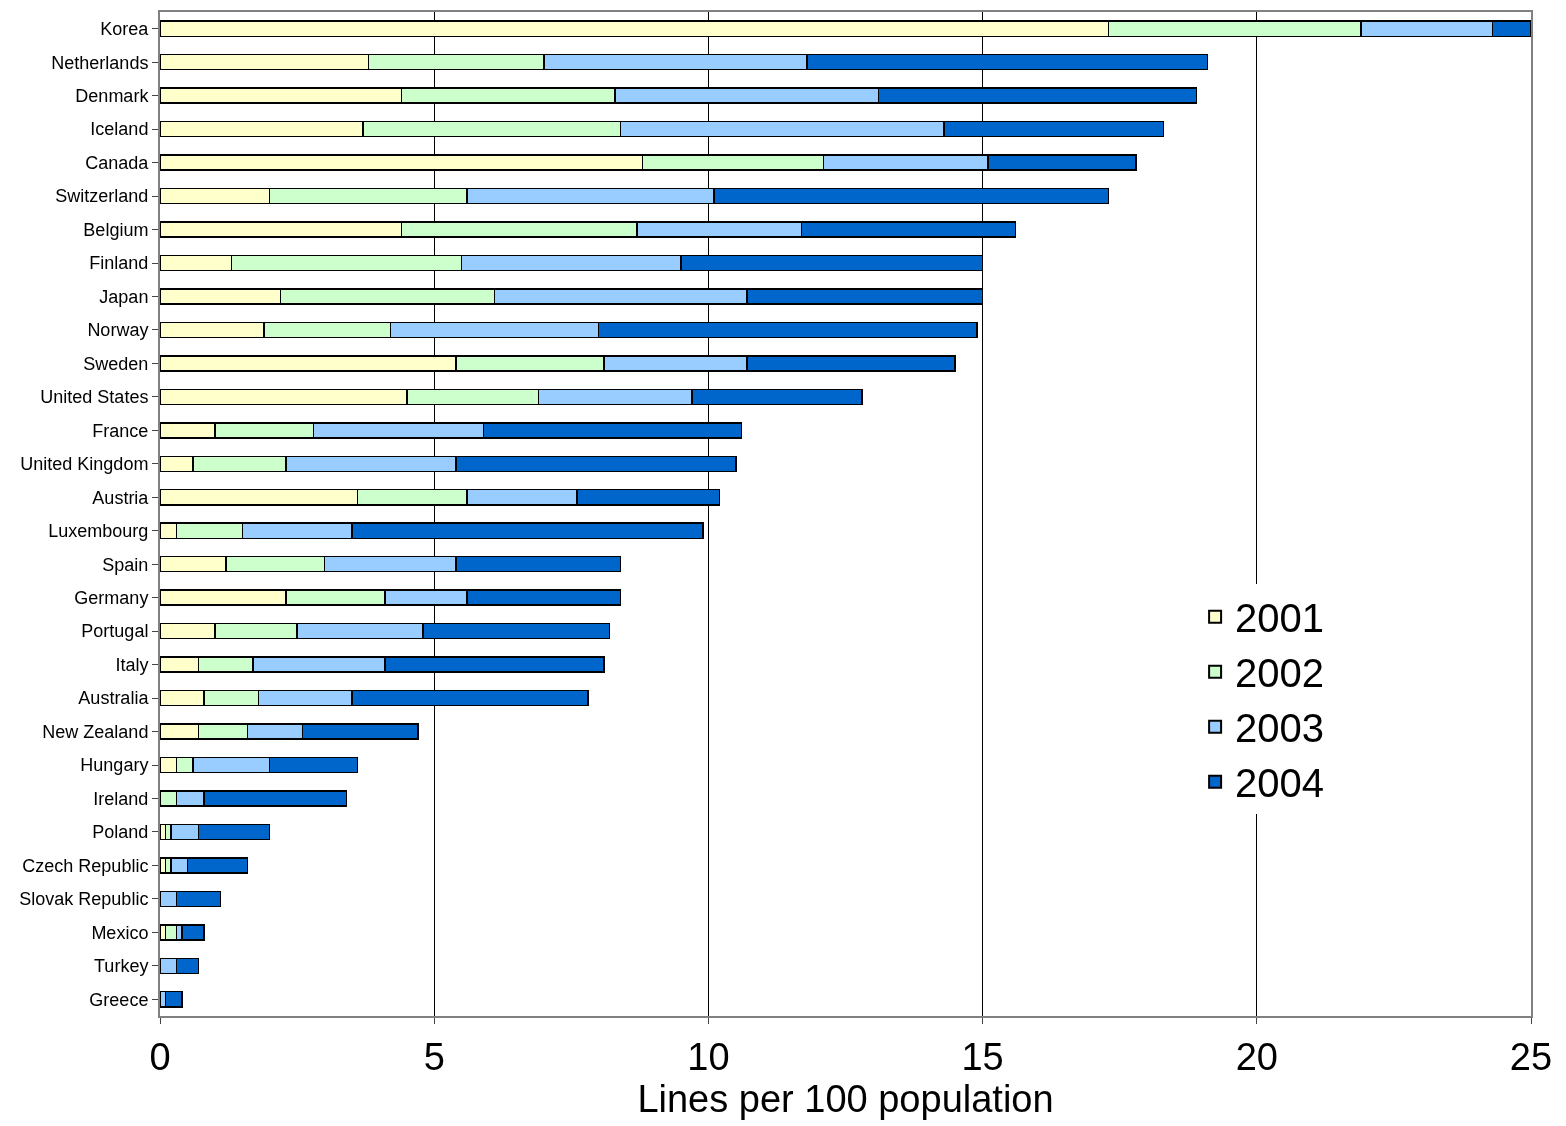 This screenshot has height=1126, width=1566. Describe the element at coordinates (100, 62) in the screenshot. I see `y-tick-label: Netherlands` at that location.